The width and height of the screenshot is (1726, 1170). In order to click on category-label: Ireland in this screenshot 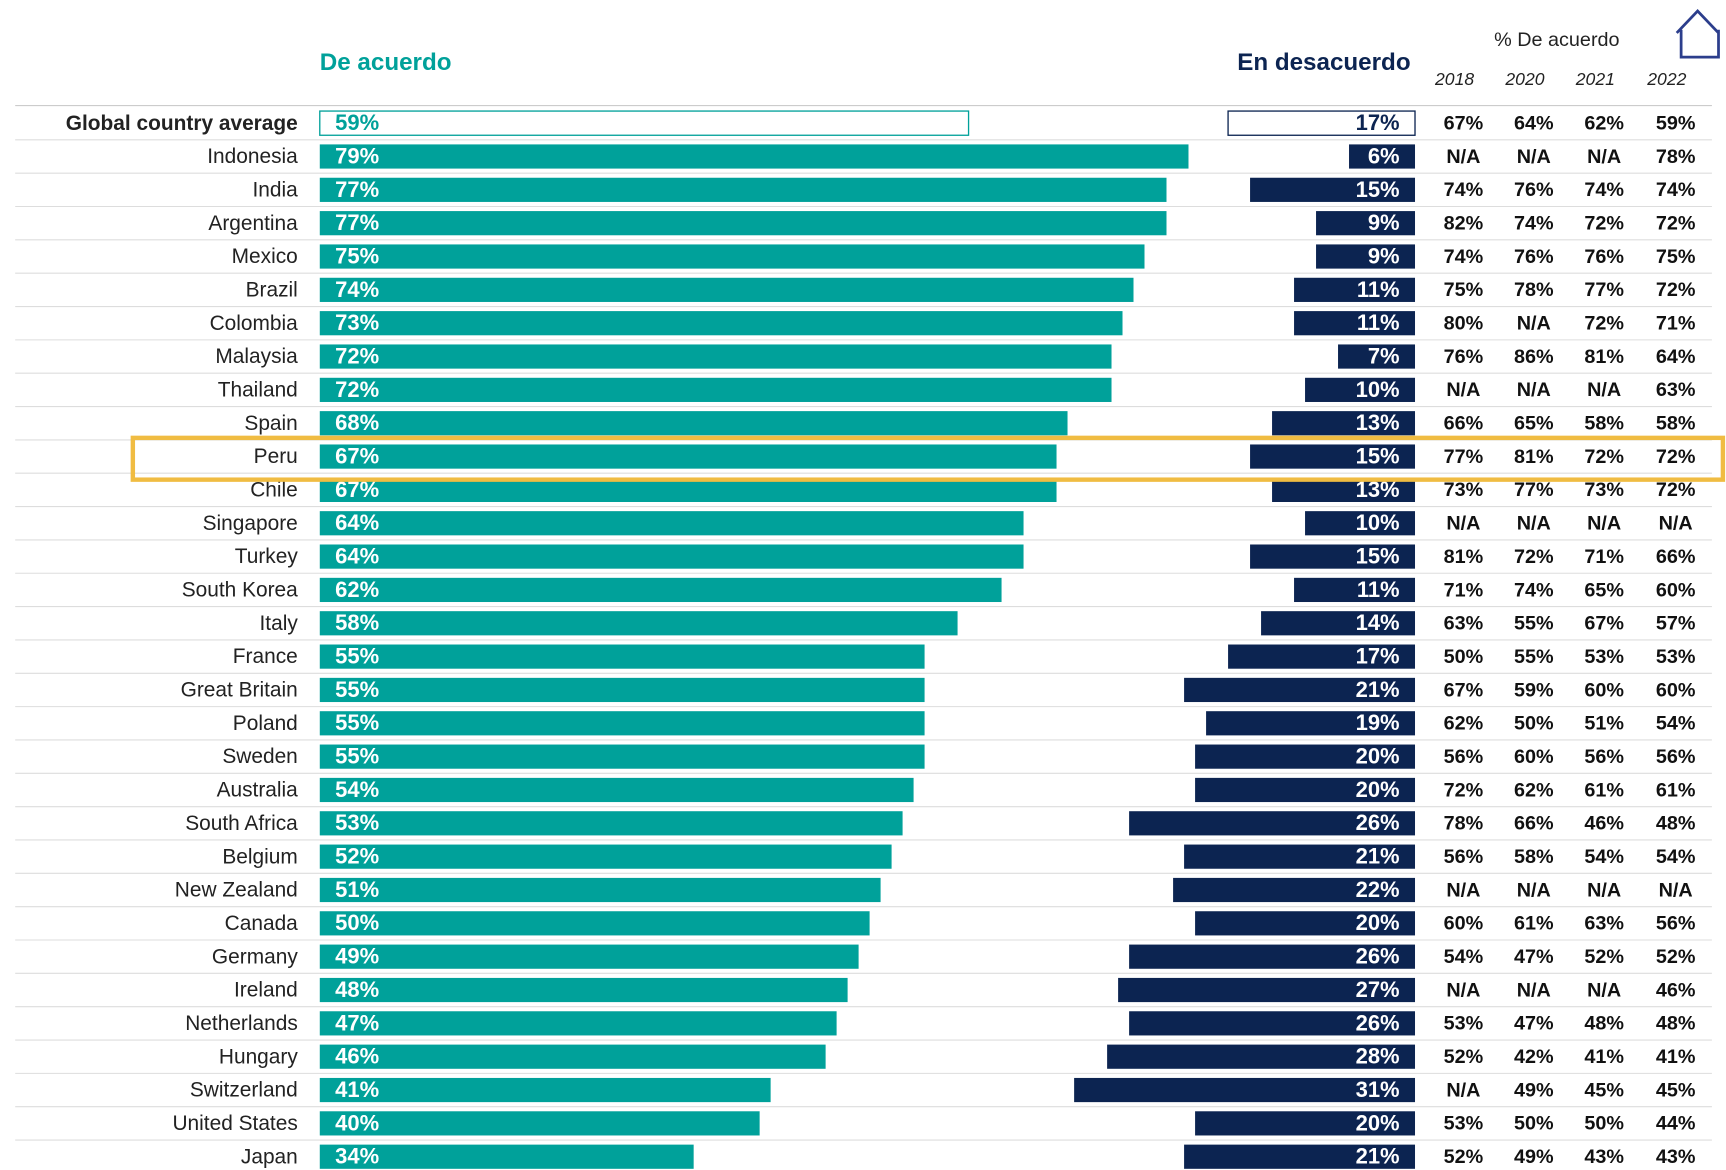, I will do `click(266, 990)`.